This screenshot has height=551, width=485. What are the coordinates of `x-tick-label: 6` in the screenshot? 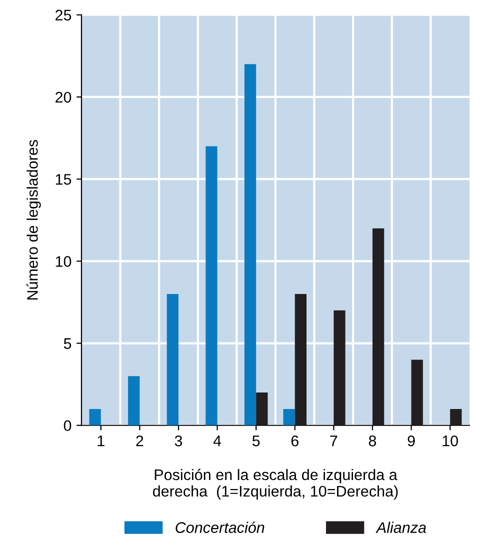 It's located at (294, 441).